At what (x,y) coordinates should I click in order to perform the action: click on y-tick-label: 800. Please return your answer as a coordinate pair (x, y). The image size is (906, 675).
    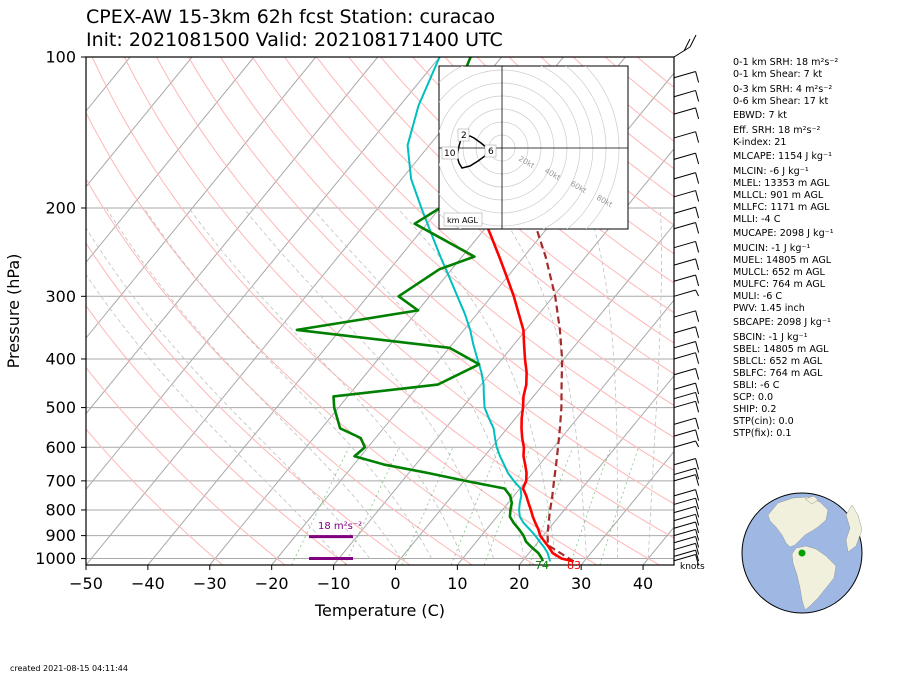
    Looking at the image, I should click on (60, 509).